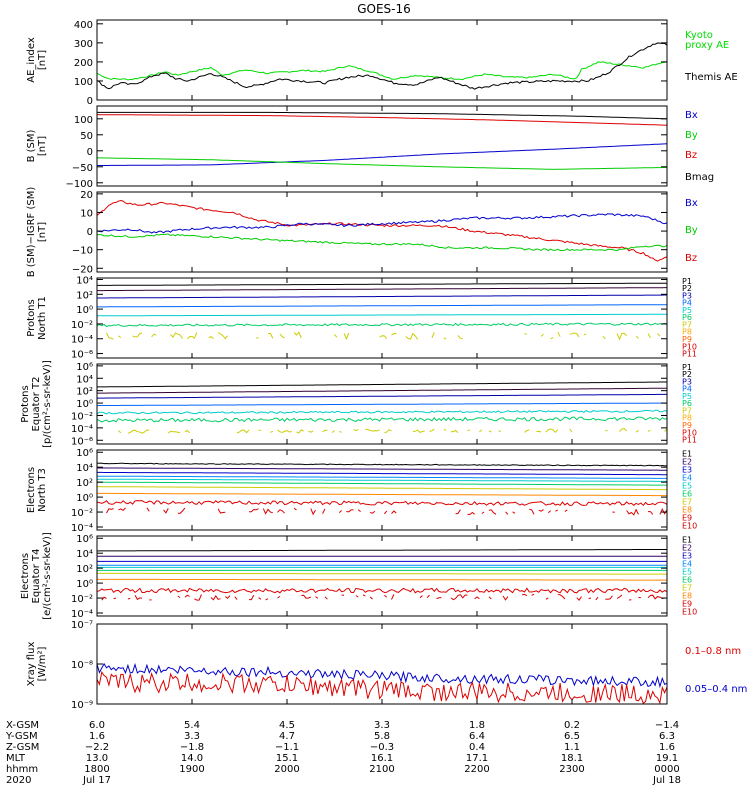 The width and height of the screenshot is (750, 800). Describe the element at coordinates (22, 747) in the screenshot. I see `x-row-label: Z-GSM` at that location.